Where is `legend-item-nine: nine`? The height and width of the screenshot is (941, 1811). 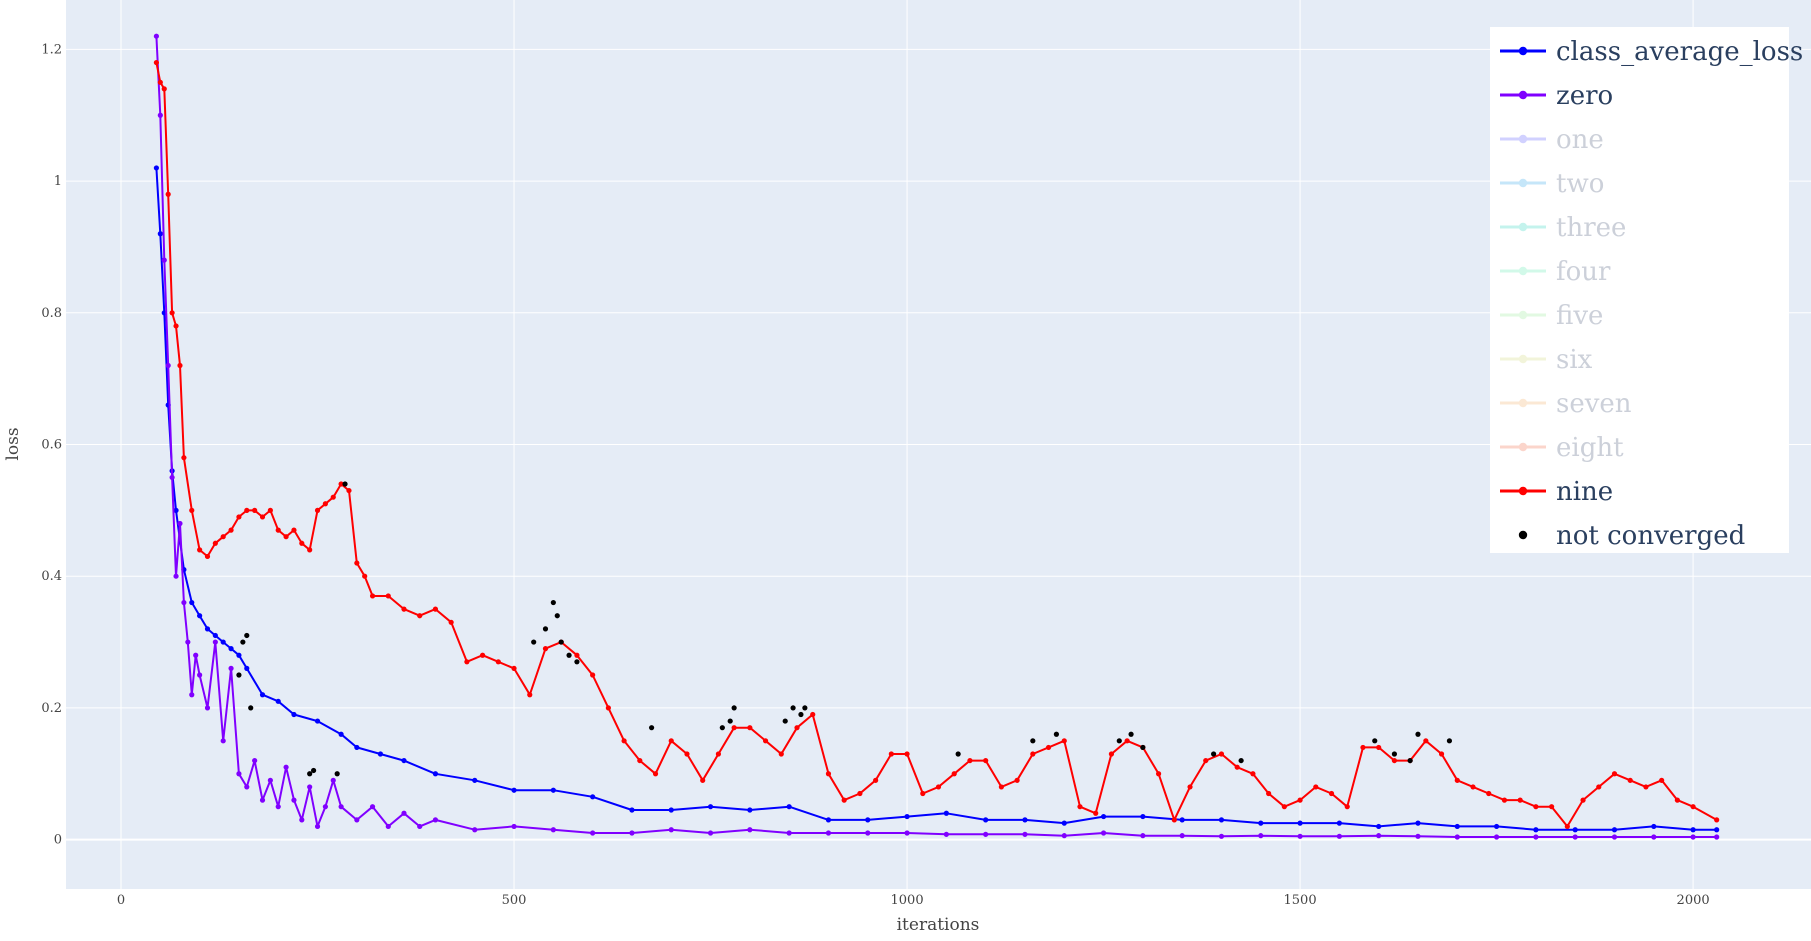
legend-item-nine: nine is located at coordinates (1556, 492).